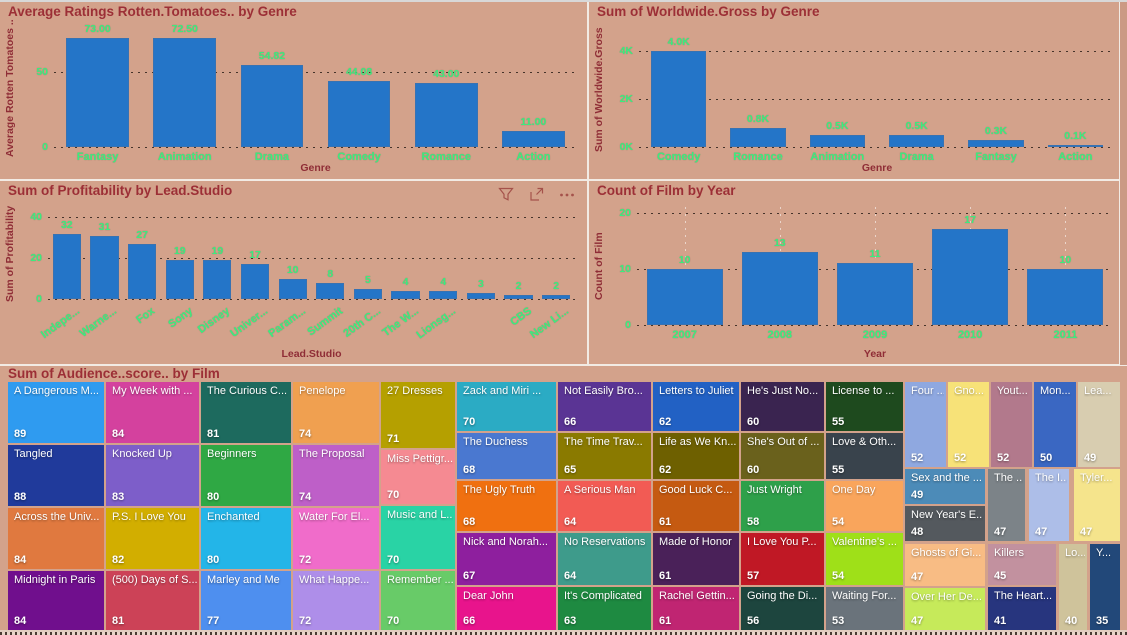  Describe the element at coordinates (506, 608) in the screenshot. I see `treemap-tile: Dear John 66` at that location.